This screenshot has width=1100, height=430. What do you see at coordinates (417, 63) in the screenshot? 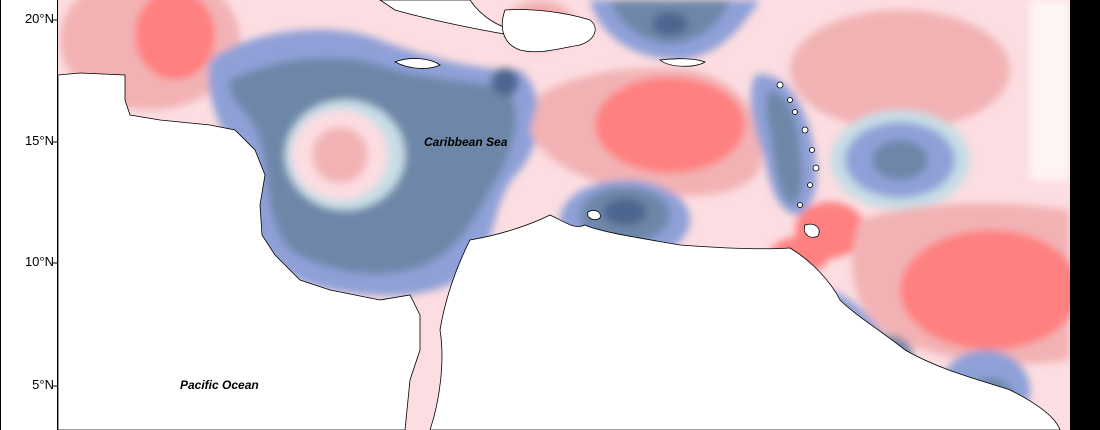
I see `land-jamaica` at bounding box center [417, 63].